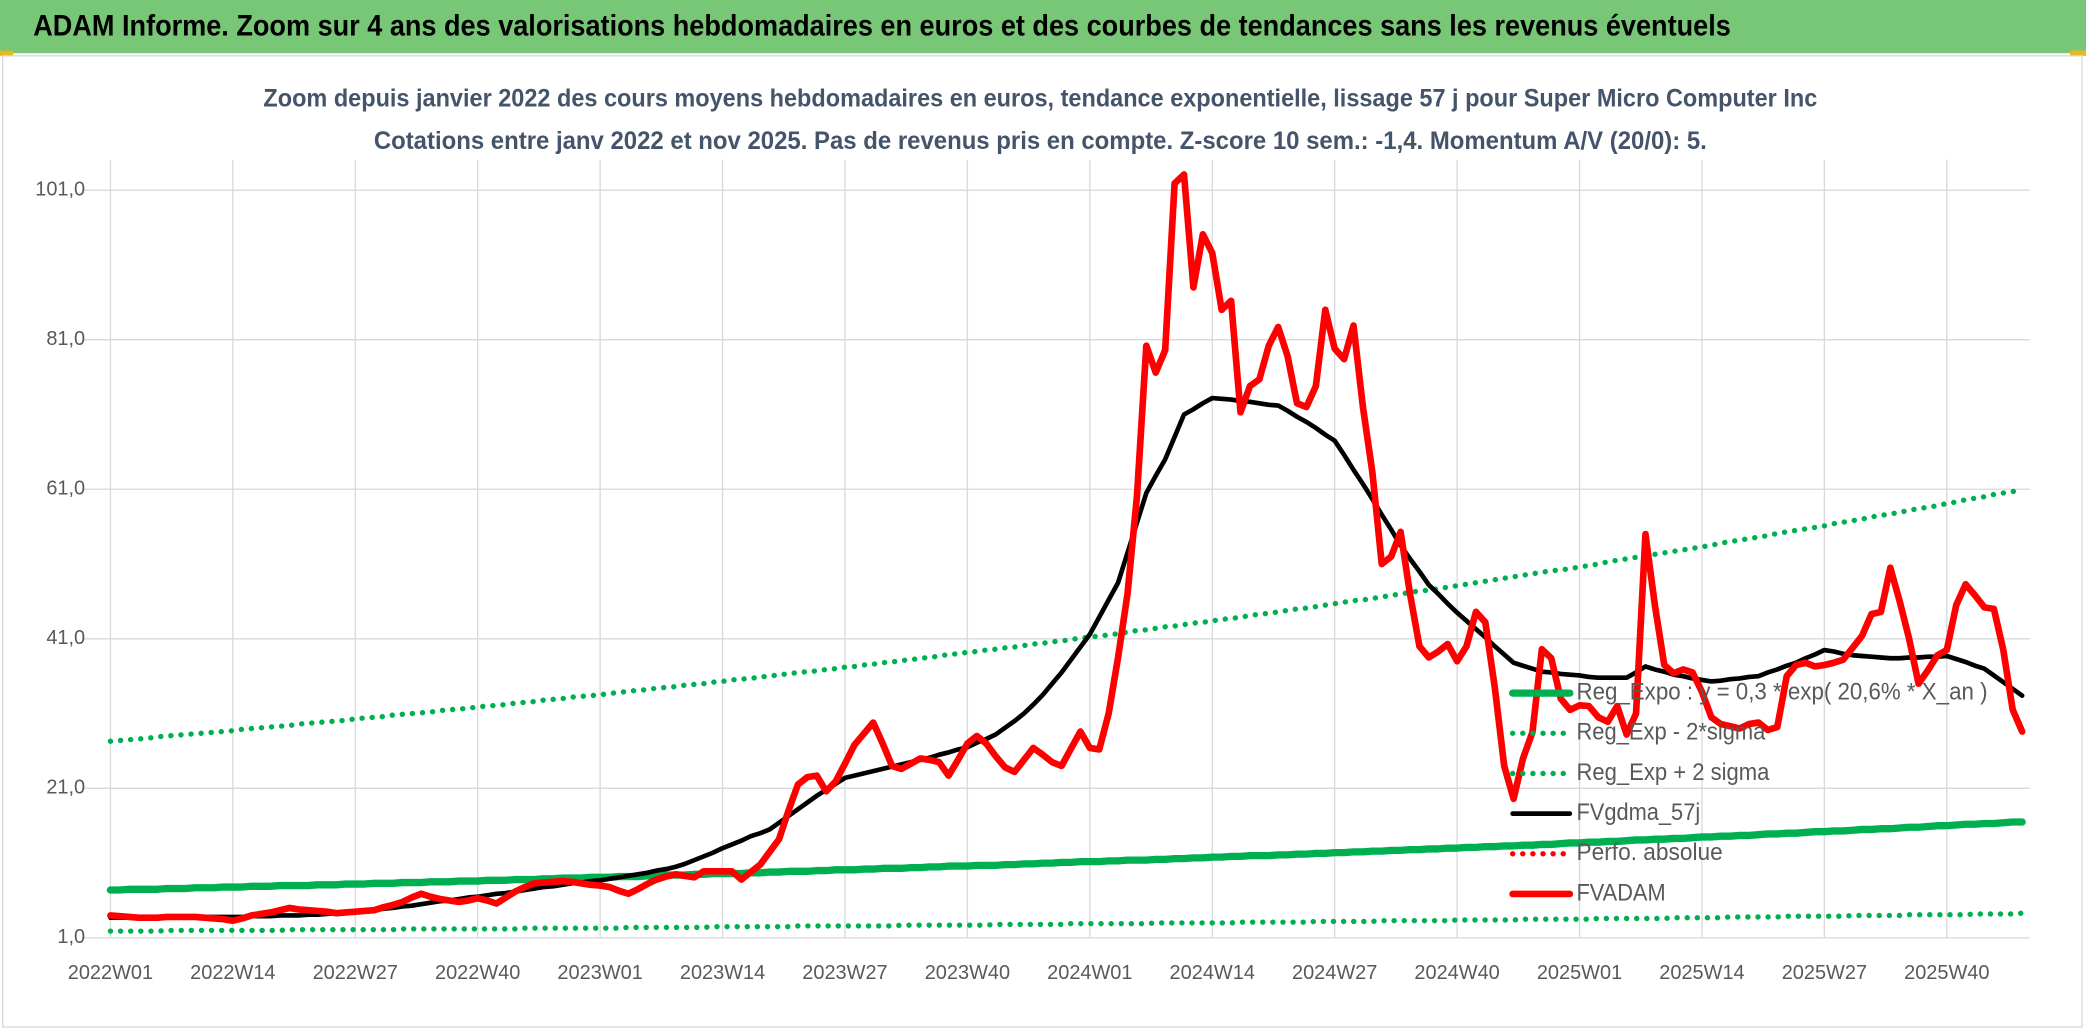  I want to click on x-tick-label: 2025W14, so click(1701, 973).